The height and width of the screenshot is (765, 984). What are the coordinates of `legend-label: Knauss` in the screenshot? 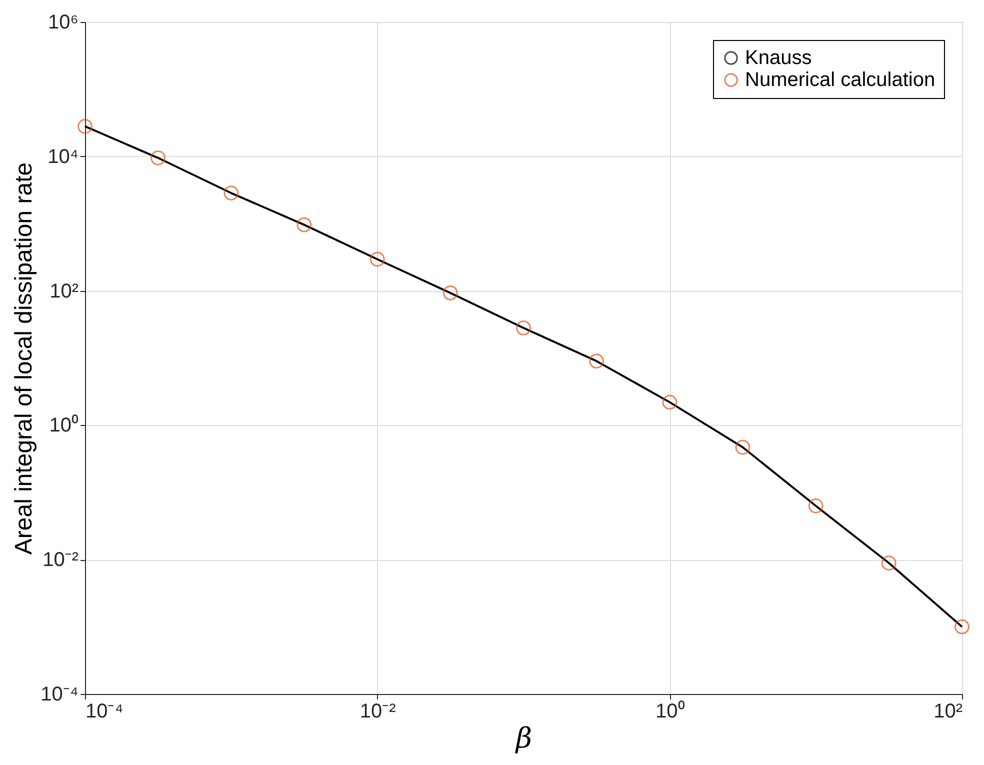 It's located at (778, 58).